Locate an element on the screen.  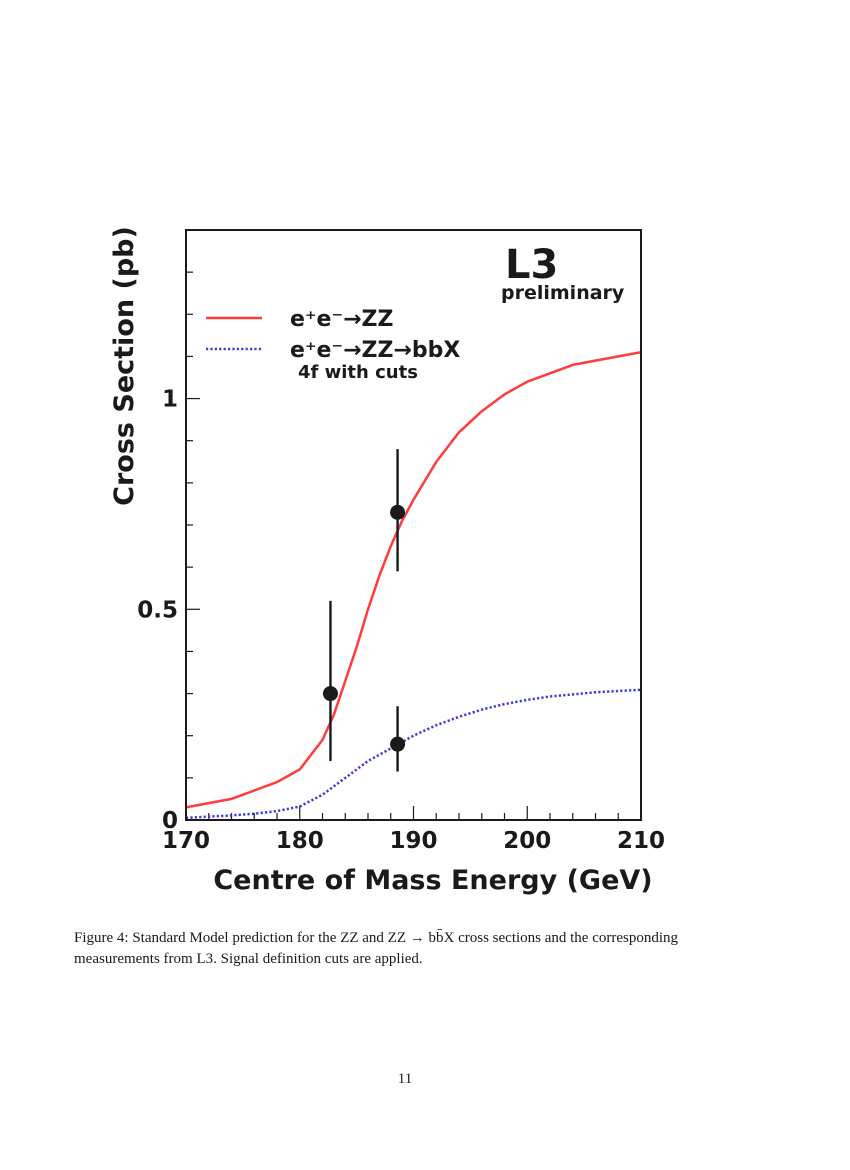
legend-sublabel-4f: 4f with cuts is located at coordinates (358, 372).